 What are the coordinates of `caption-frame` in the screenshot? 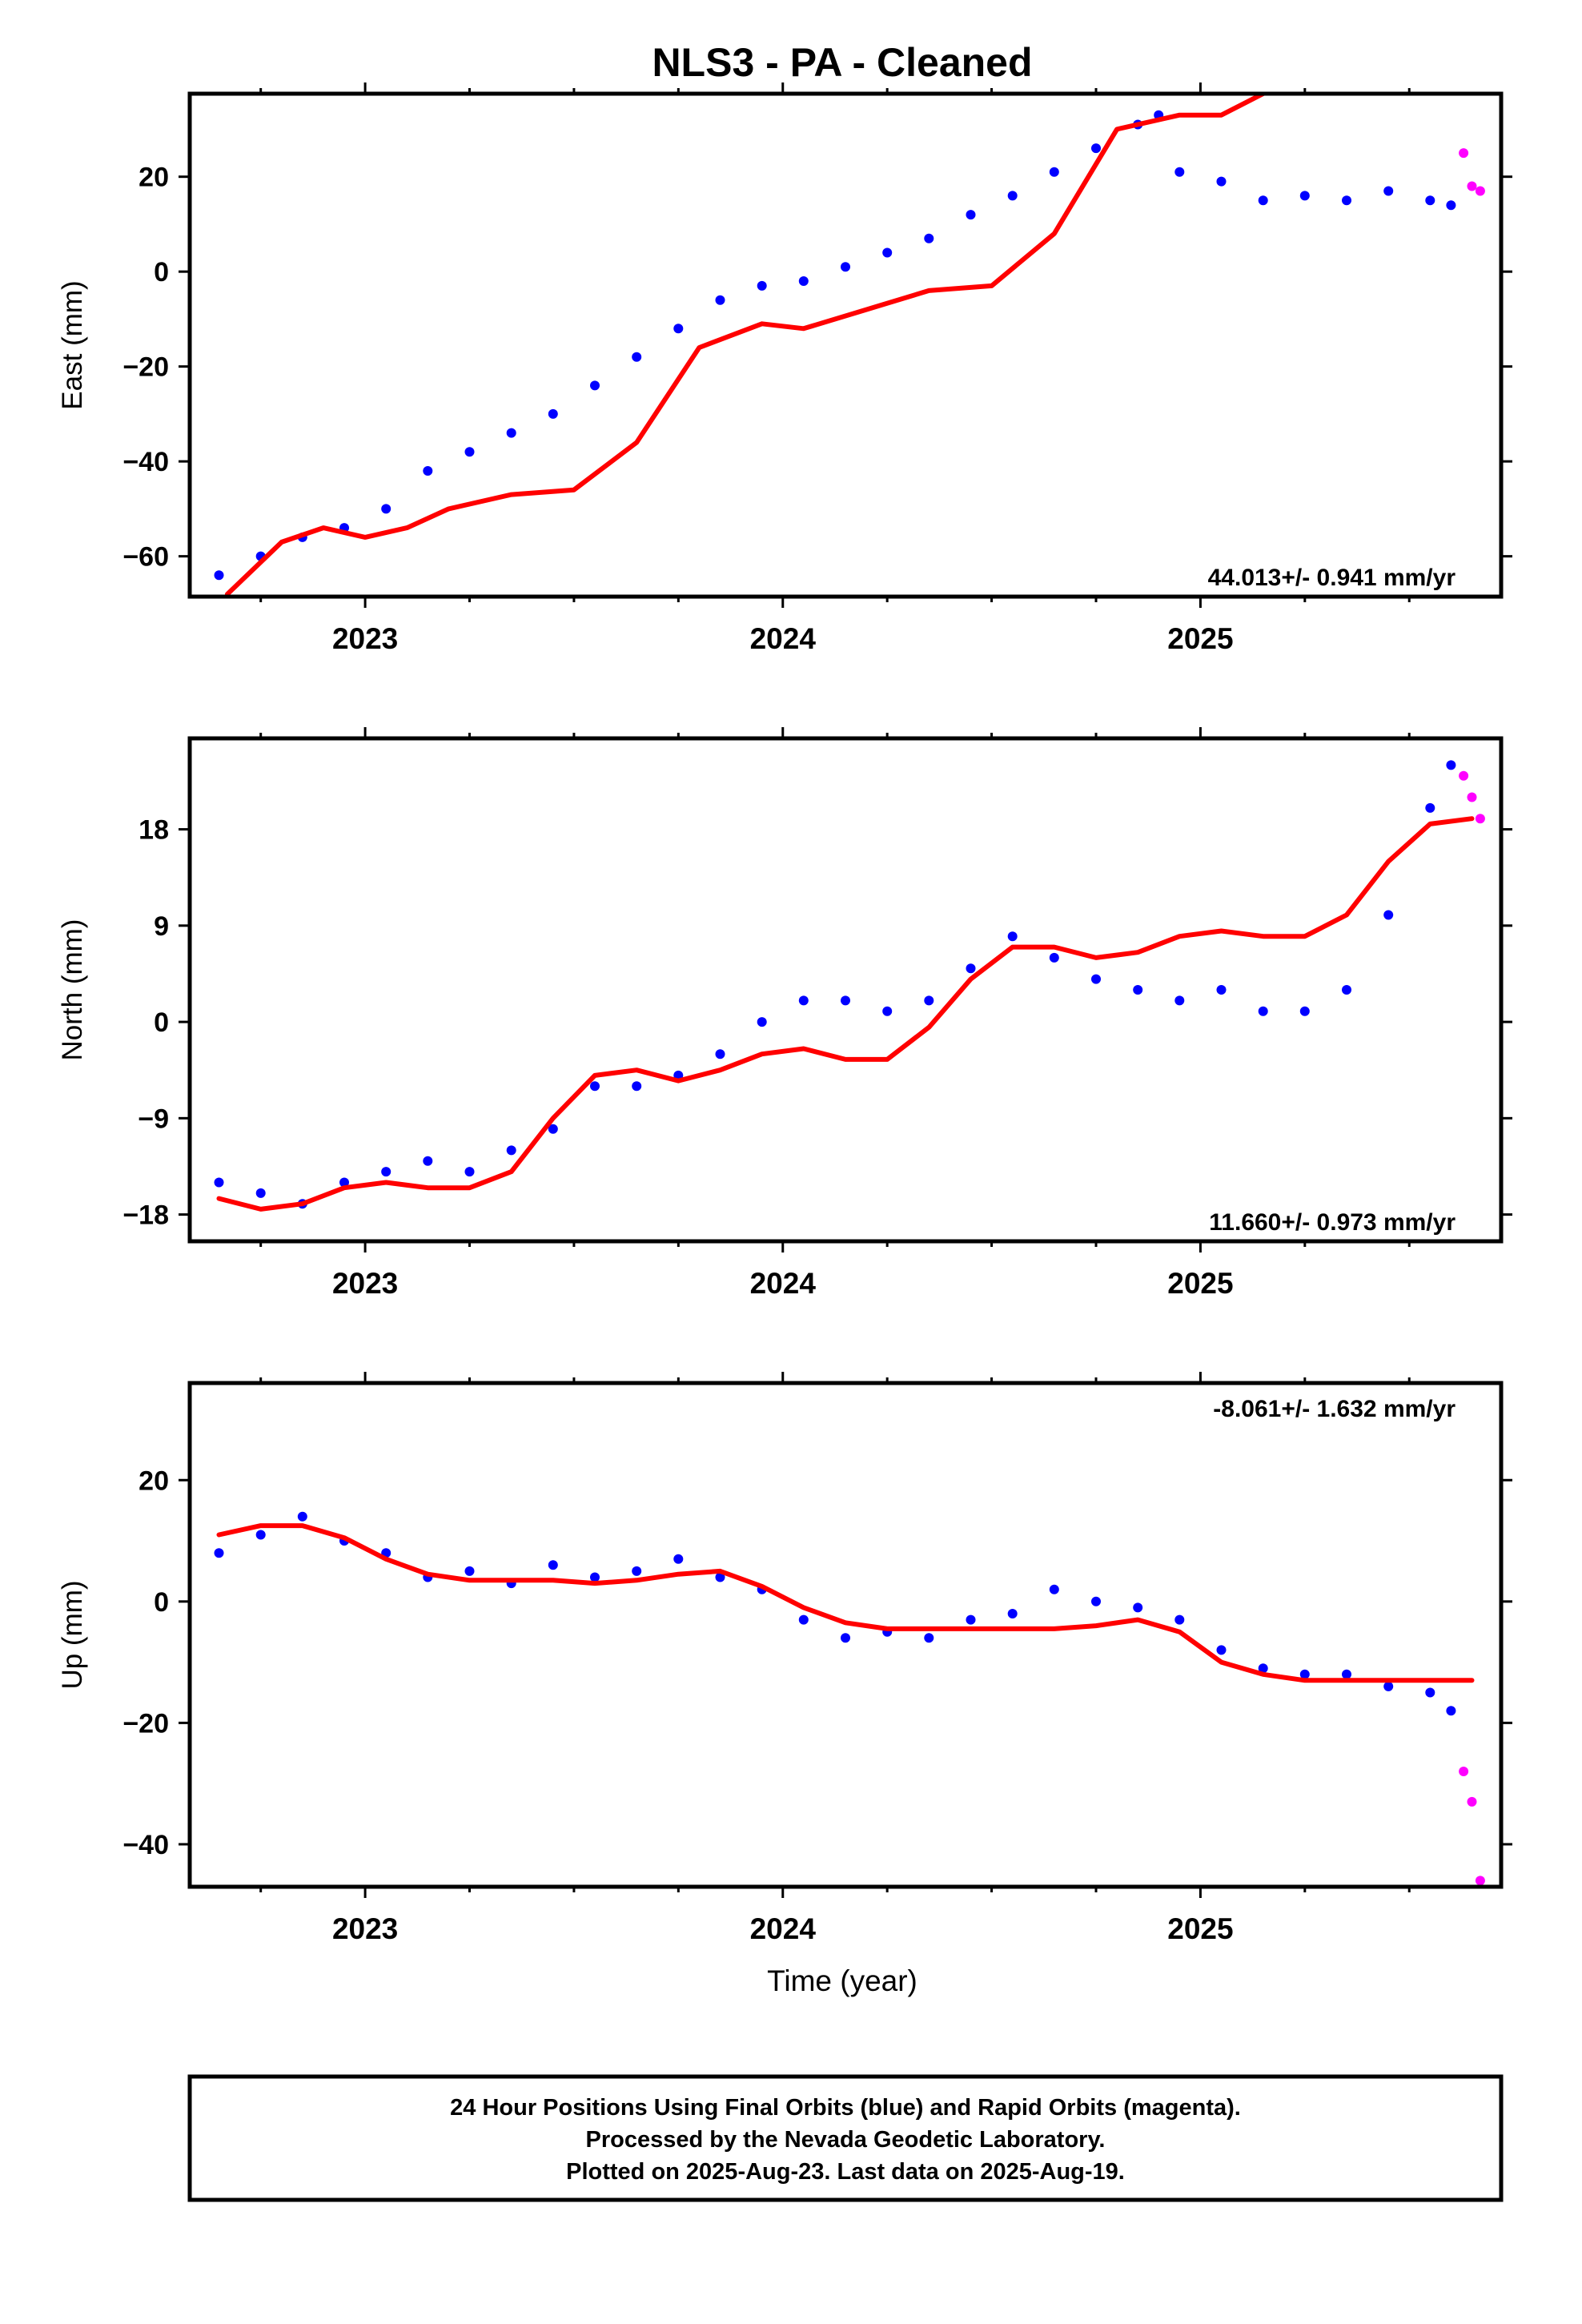 It's located at (846, 2138).